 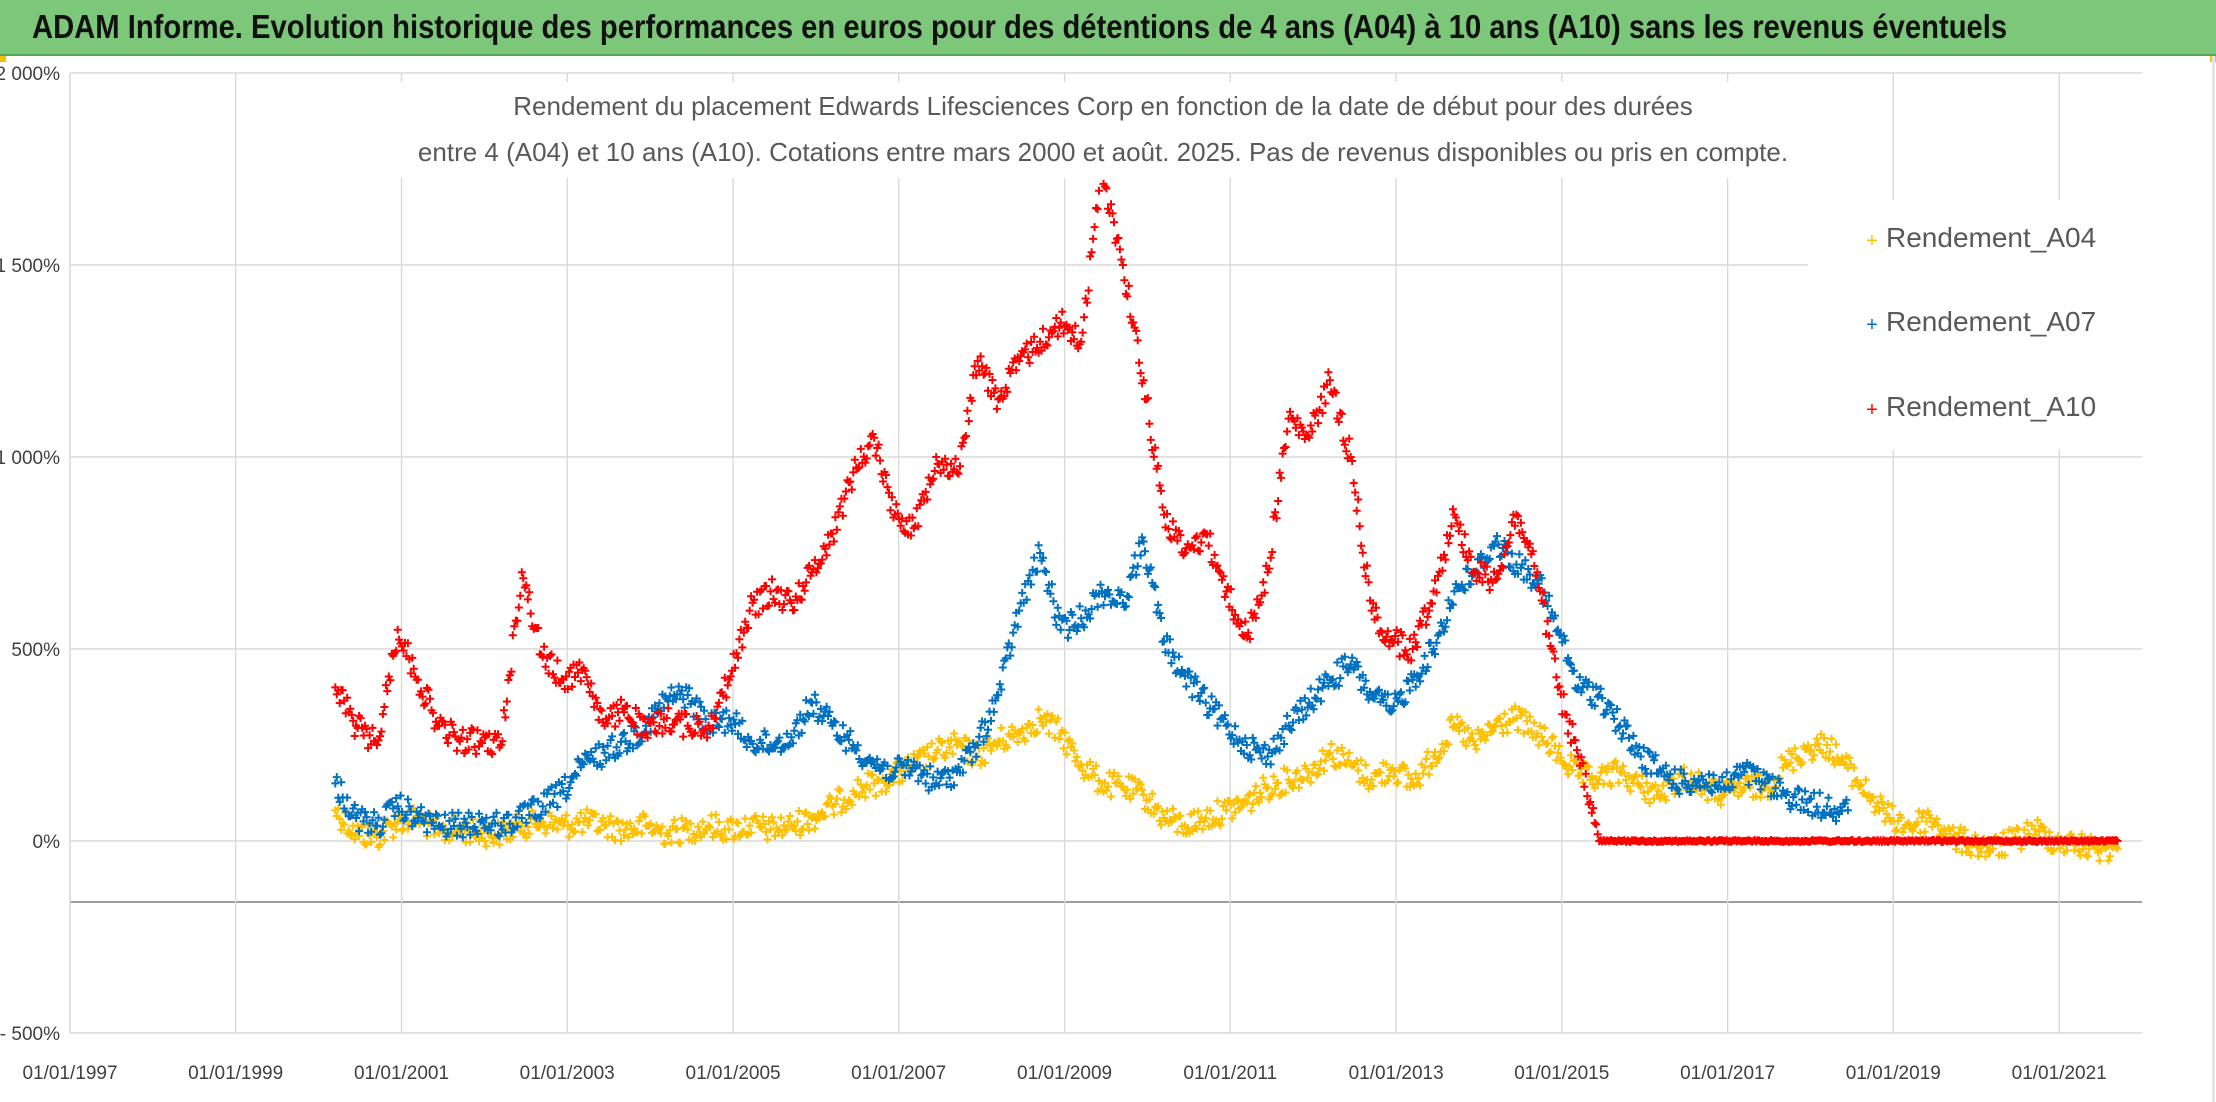 What do you see at coordinates (1561, 1073) in the screenshot?
I see `x-tick-label: 01/01/2015` at bounding box center [1561, 1073].